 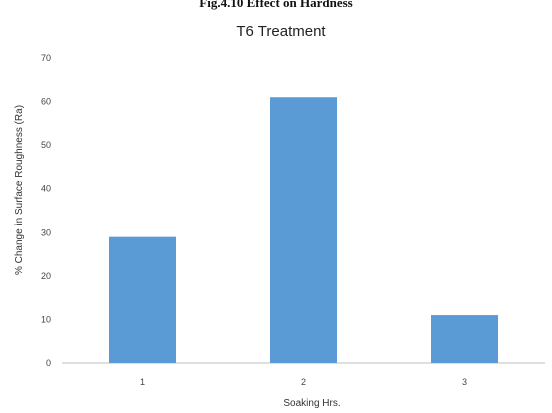 What do you see at coordinates (46, 210) in the screenshot?
I see `y-ticks: 0 10 20 30 40 50 60 70` at bounding box center [46, 210].